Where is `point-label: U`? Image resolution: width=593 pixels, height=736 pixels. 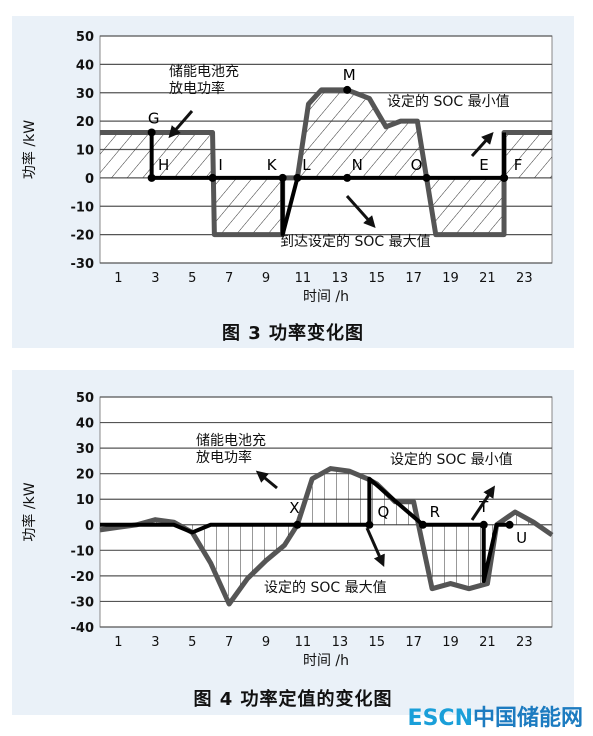 point-label: U is located at coordinates (521, 538).